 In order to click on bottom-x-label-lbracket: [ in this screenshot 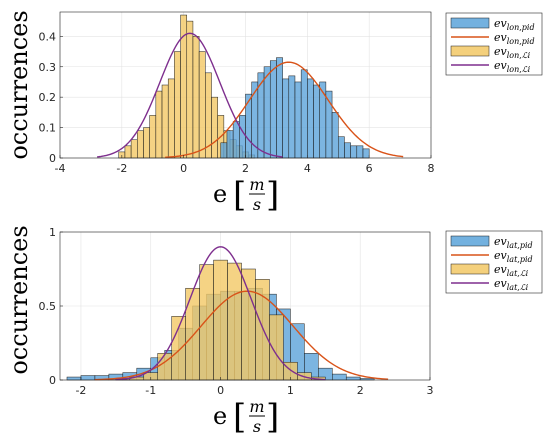, I will do `click(239, 417)`.